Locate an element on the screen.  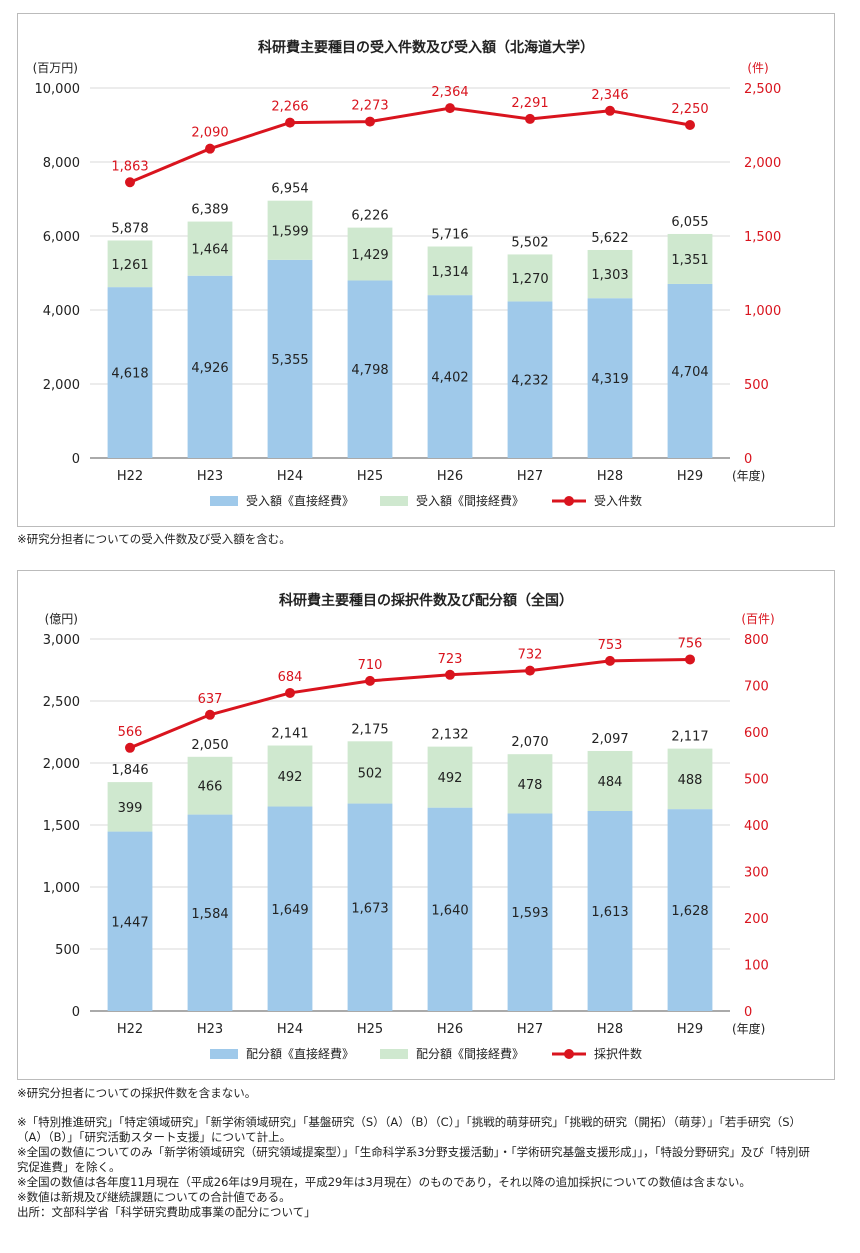
bar-indirect-label: 488 is located at coordinates (690, 780).